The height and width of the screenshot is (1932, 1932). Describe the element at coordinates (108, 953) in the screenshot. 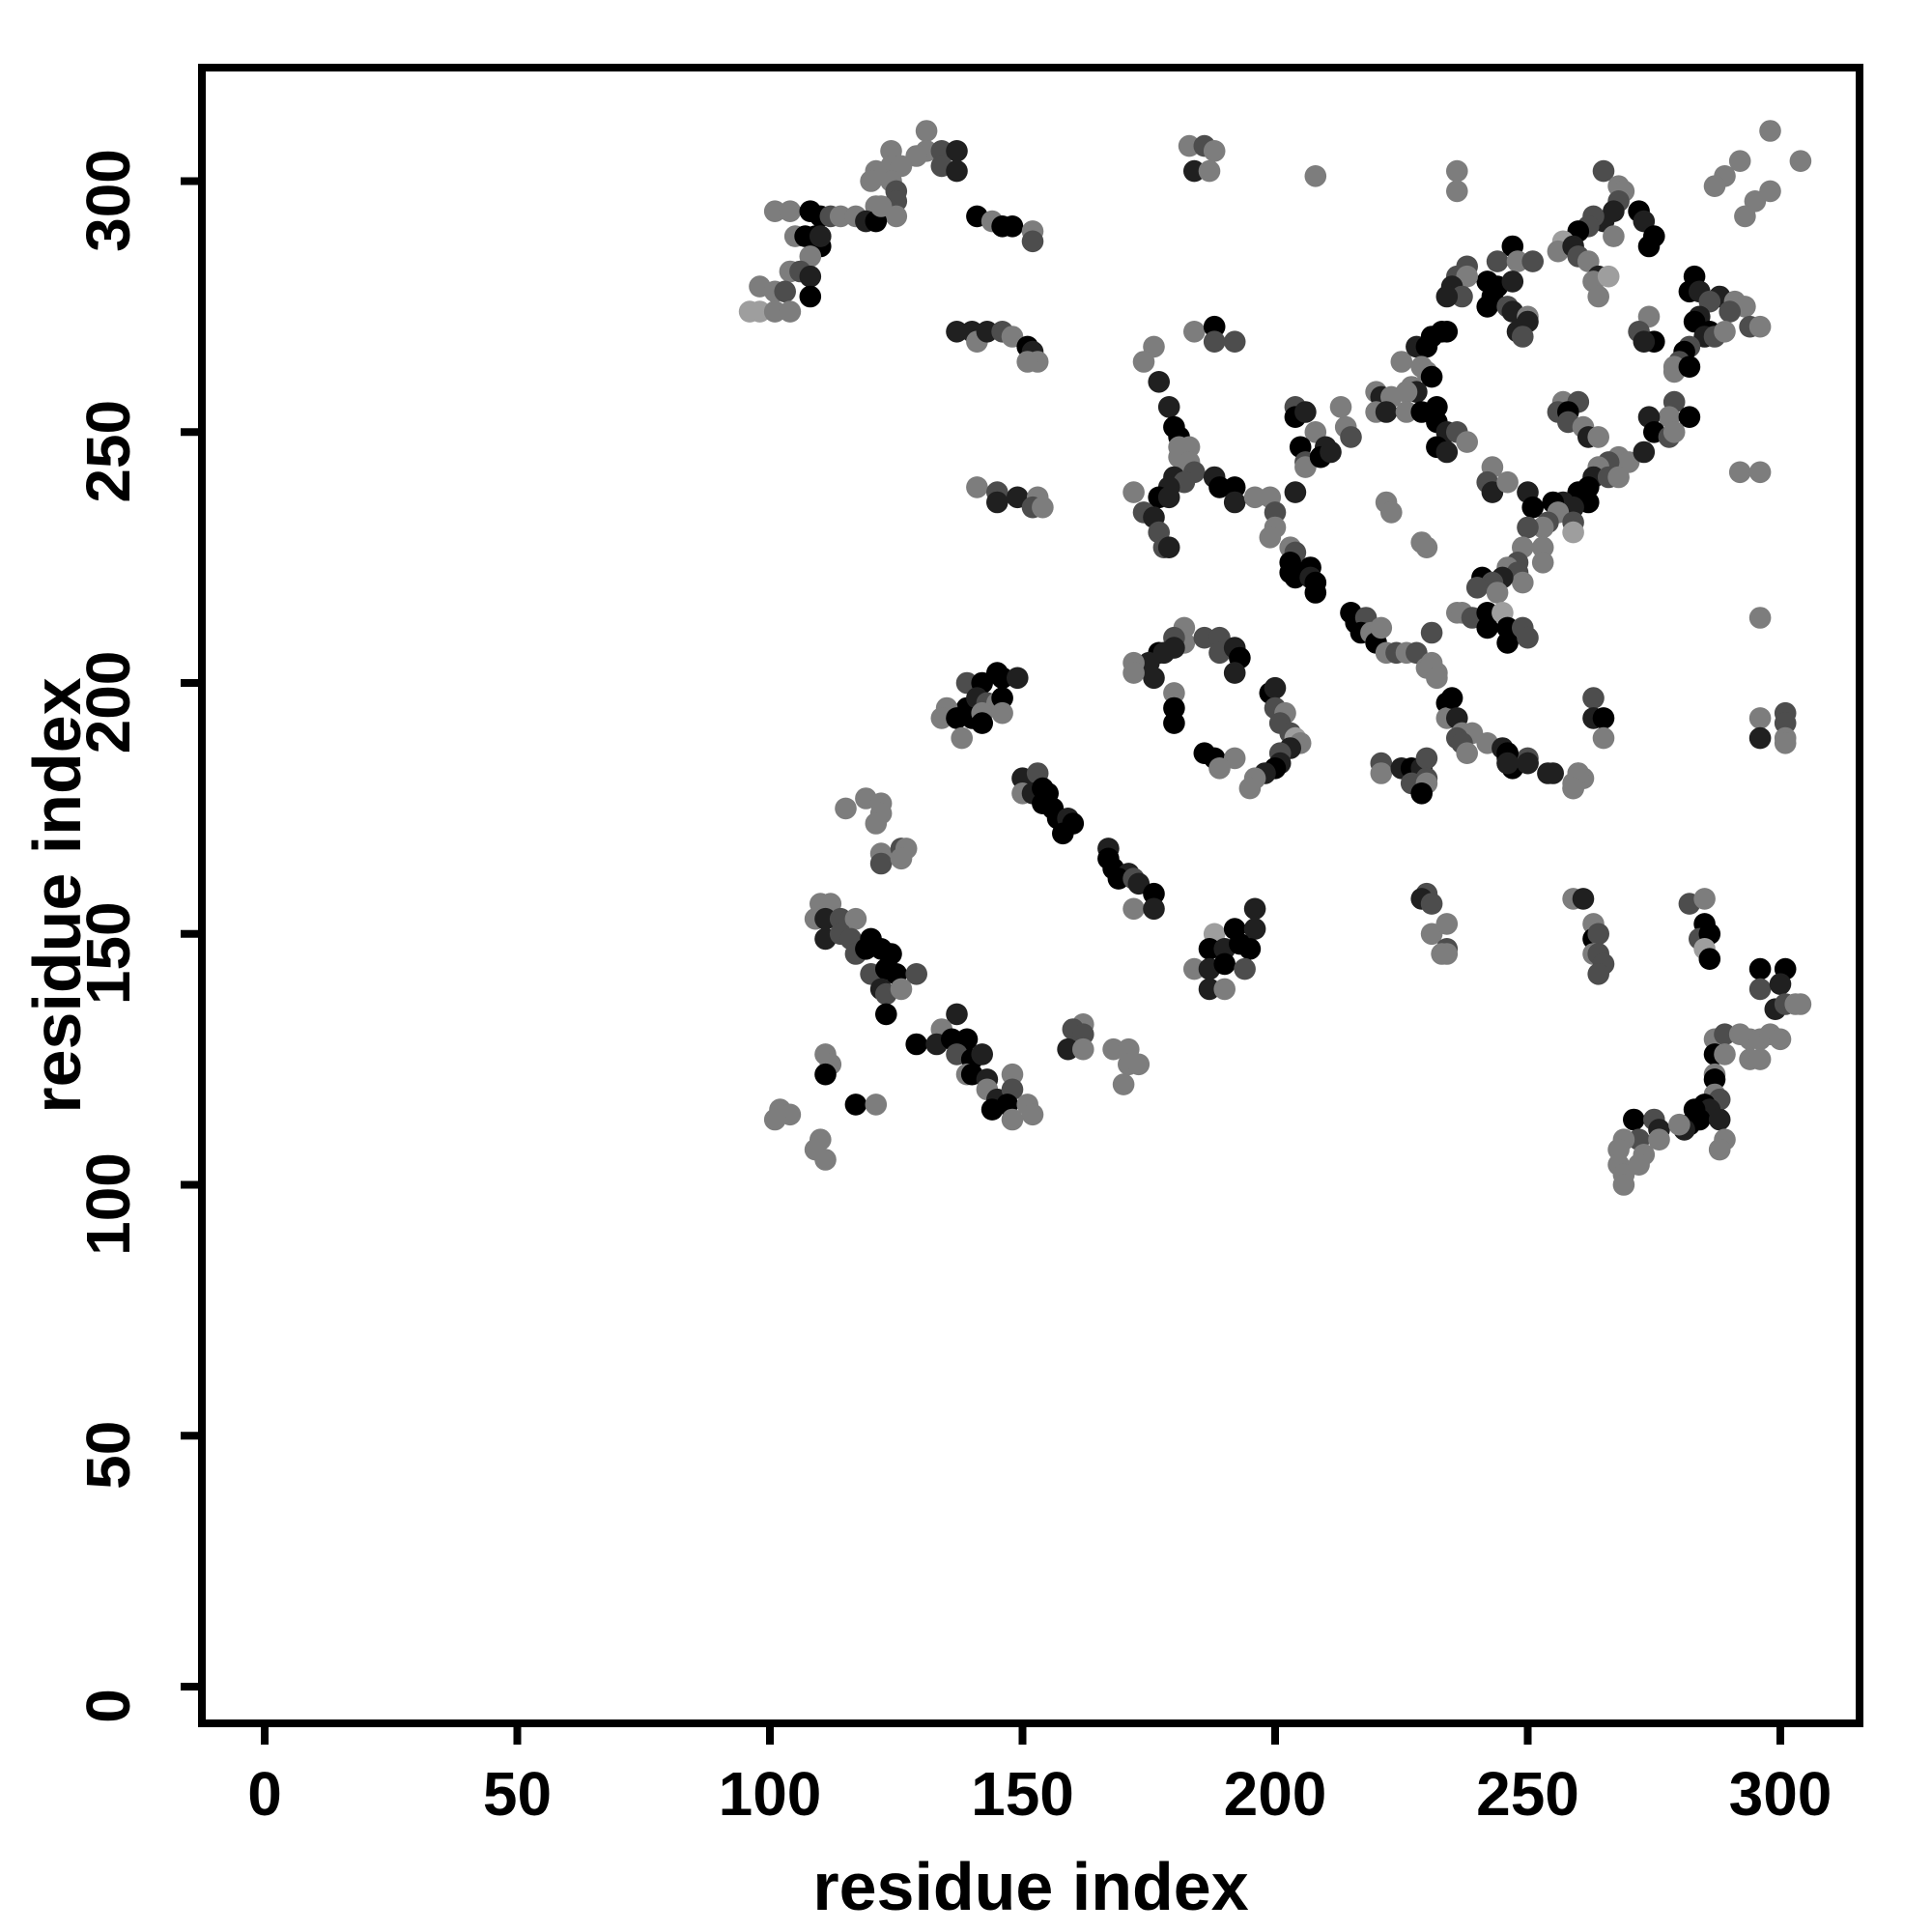

I see `y-tick-label: 150` at that location.